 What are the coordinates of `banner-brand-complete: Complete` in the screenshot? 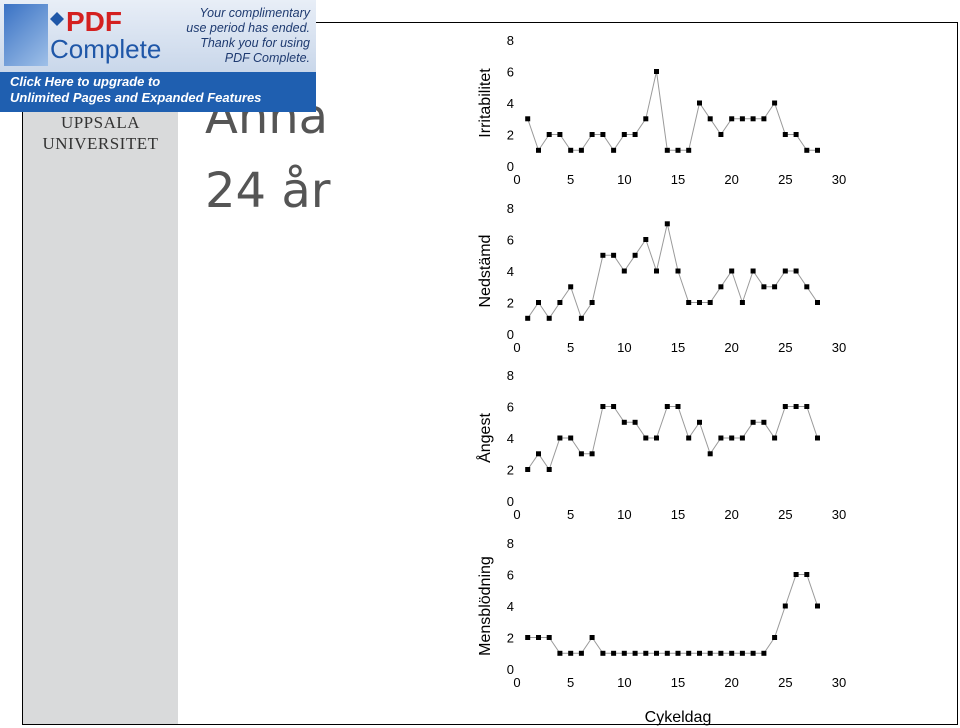 It's located at (106, 49).